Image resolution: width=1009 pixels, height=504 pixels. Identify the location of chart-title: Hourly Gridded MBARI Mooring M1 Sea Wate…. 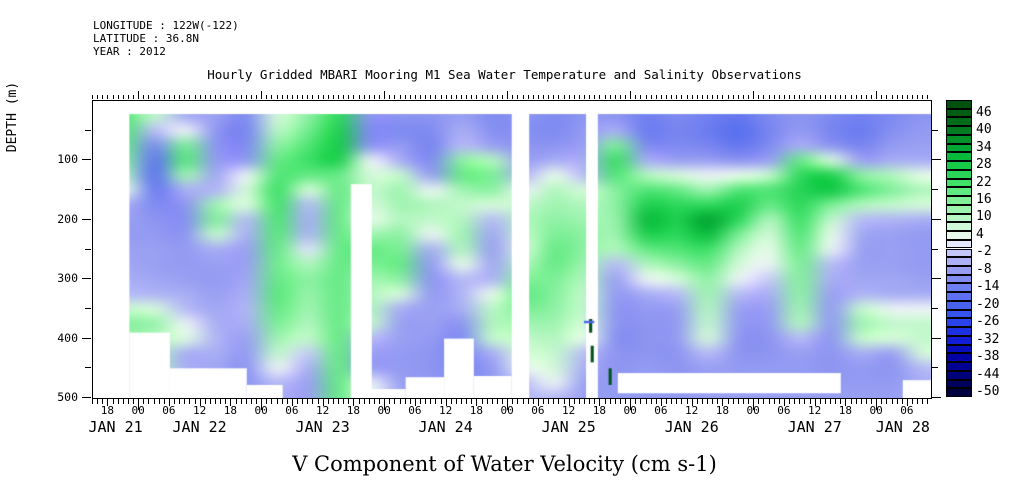
(504, 74).